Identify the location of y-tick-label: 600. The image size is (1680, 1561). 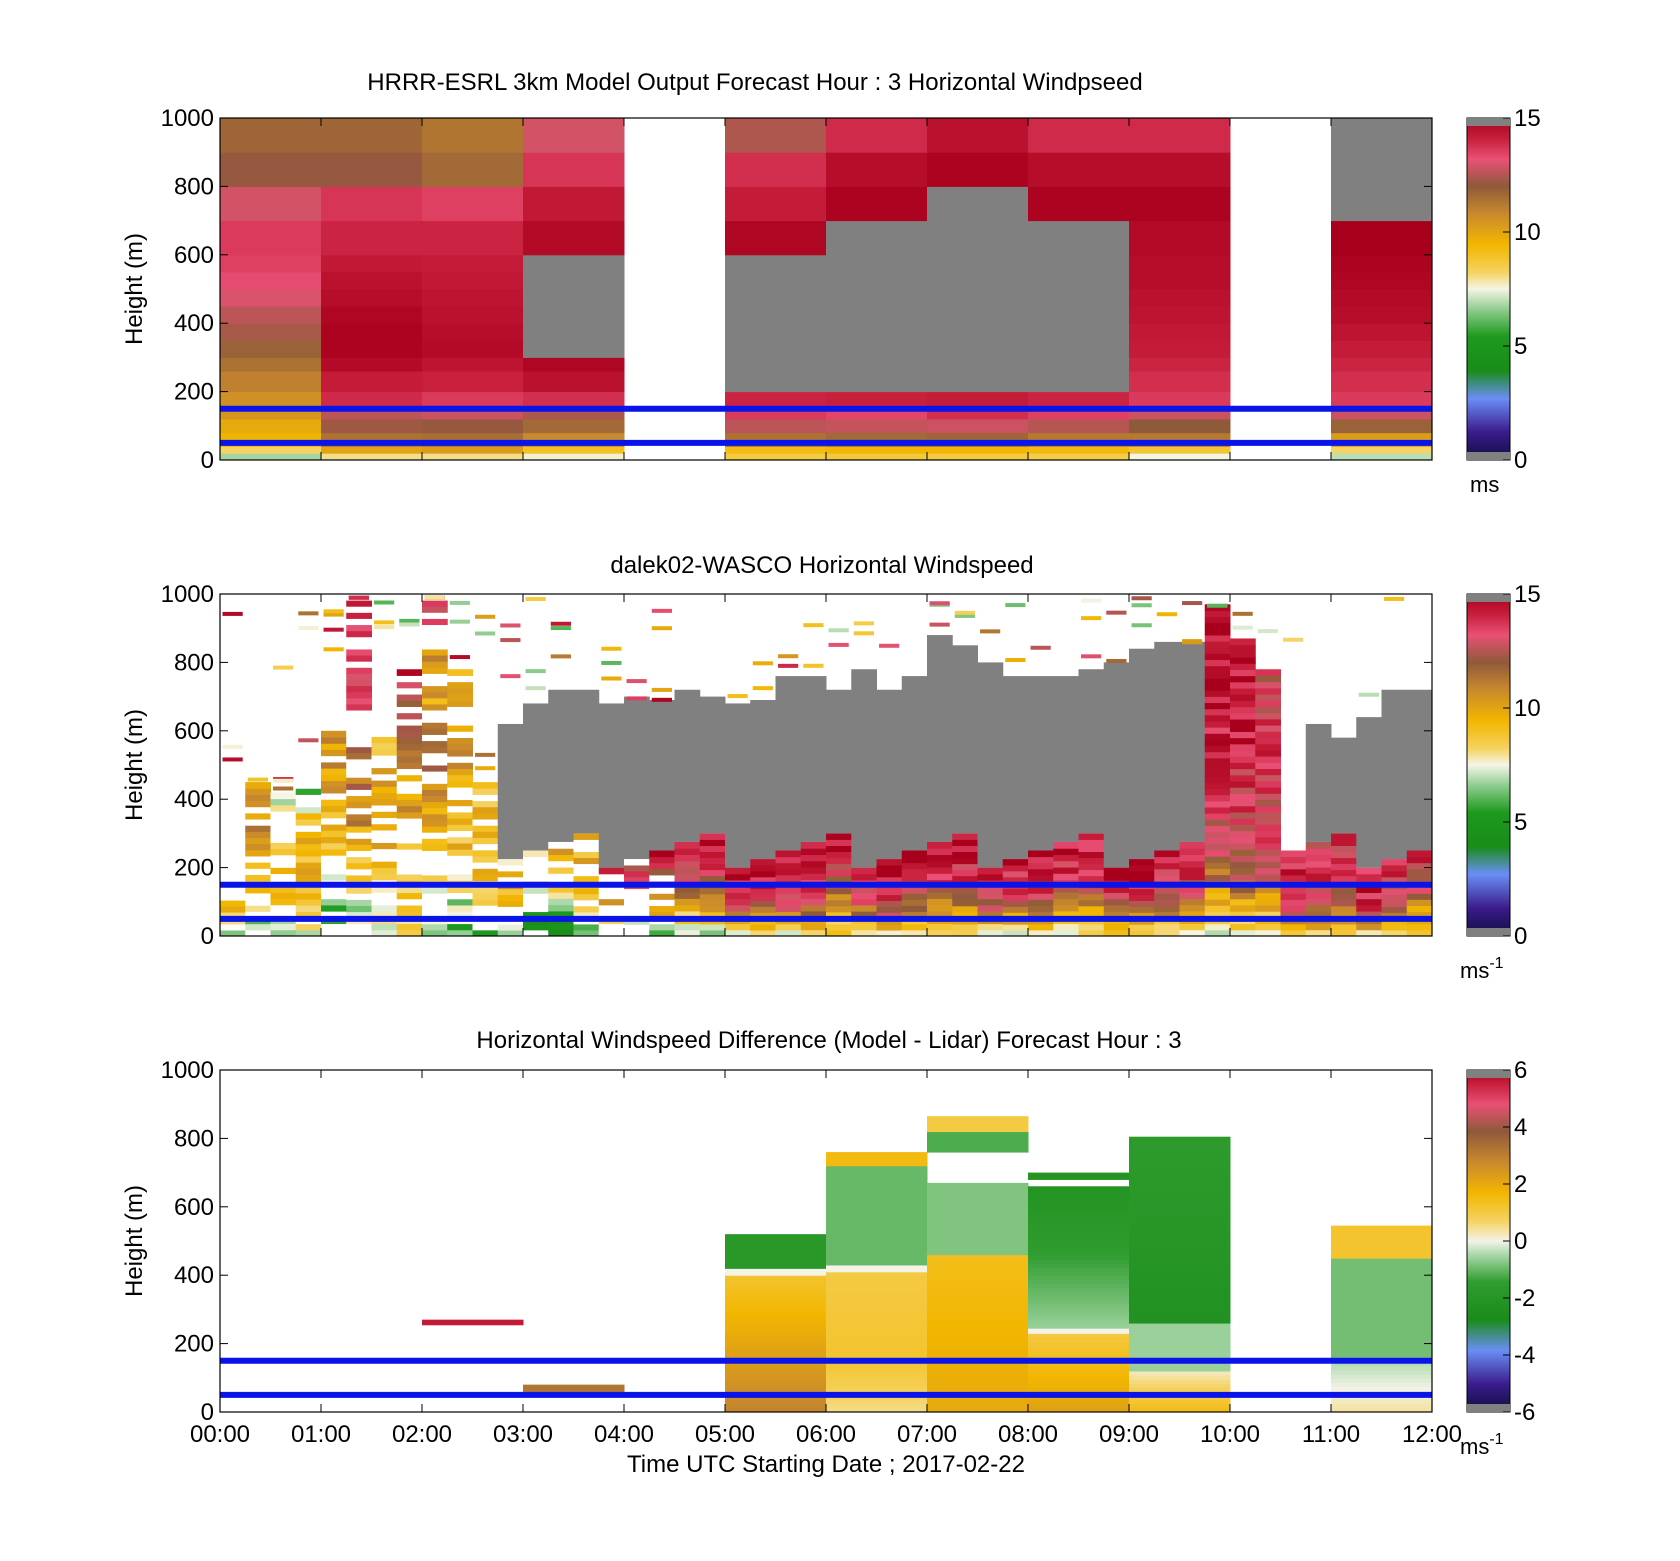
(194, 255).